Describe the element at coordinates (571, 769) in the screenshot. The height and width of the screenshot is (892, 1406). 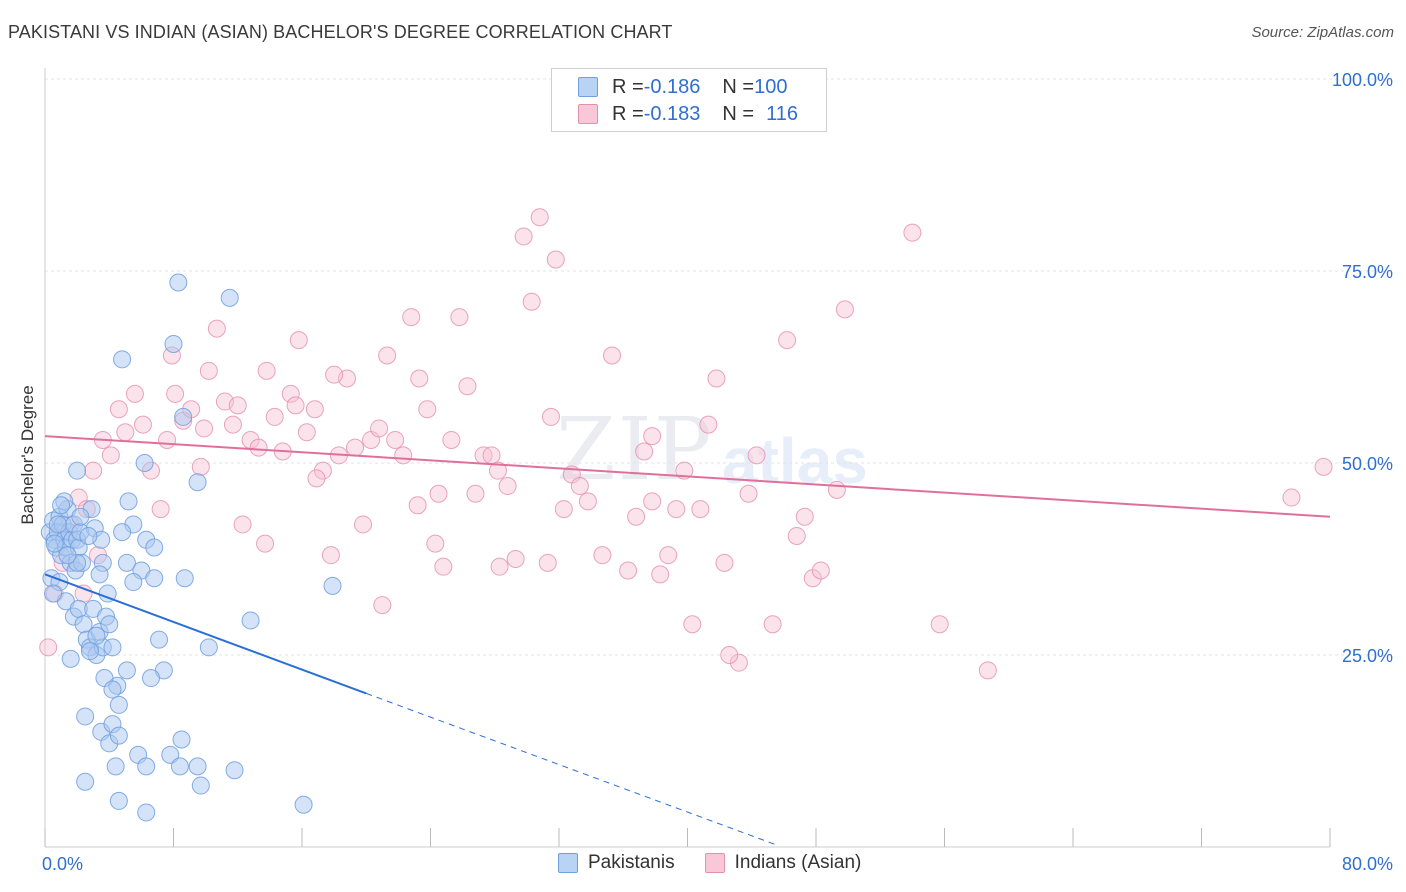
I see `trend-line-pakistanis-extension` at that location.